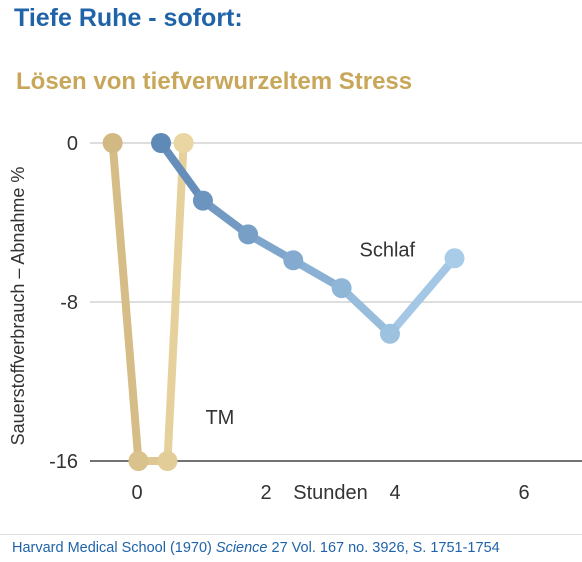 Image resolution: width=582 pixels, height=562 pixels. What do you see at coordinates (241, 548) in the screenshot?
I see `citation-journal: Science` at bounding box center [241, 548].